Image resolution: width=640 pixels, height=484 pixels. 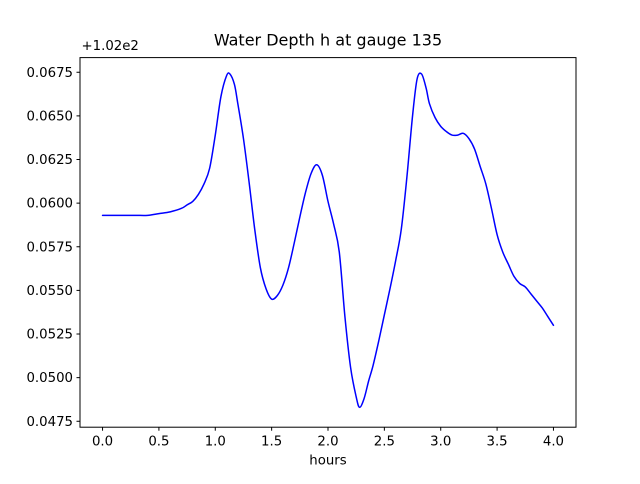 I want to click on x-axis-ticks: 0.0 0.5 1.0 1.5 2.0 2.5 3.0 3.5 4.0, so click(x=328, y=438).